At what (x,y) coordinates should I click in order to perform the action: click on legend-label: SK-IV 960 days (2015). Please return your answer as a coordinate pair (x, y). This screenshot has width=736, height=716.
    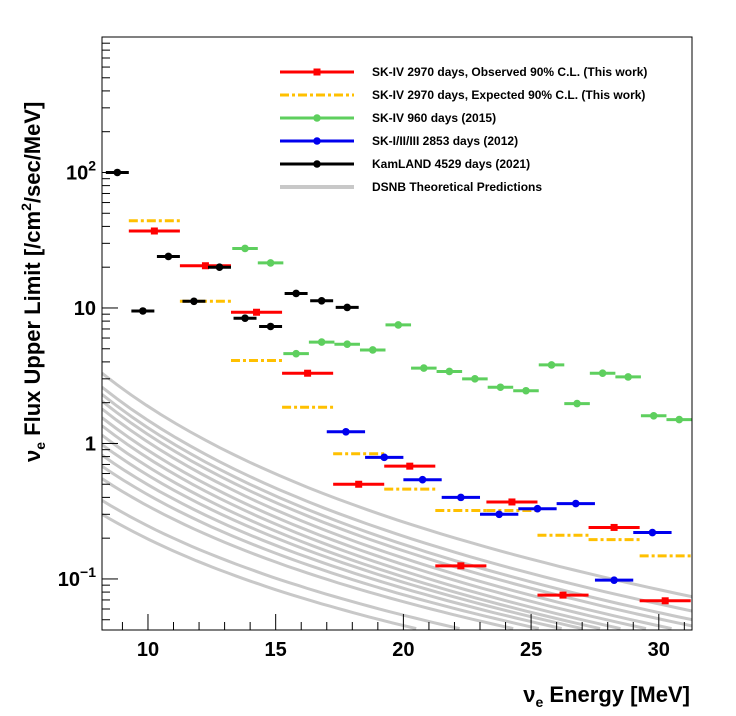
    Looking at the image, I should click on (434, 118).